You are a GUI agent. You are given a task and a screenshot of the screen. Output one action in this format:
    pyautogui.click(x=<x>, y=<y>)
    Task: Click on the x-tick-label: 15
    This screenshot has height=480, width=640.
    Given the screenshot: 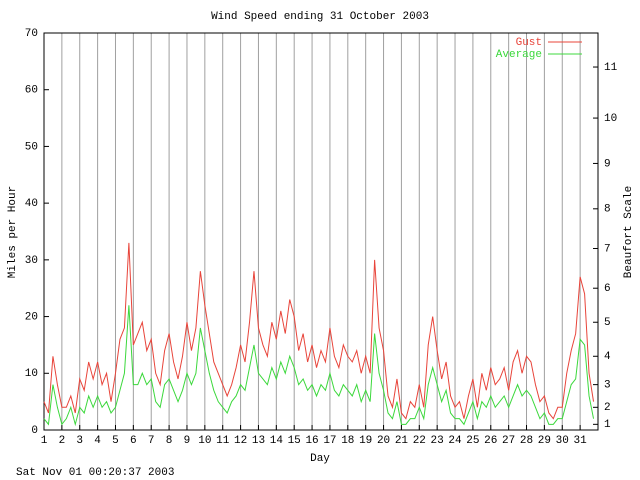 What is the action you would take?
    pyautogui.click(x=294, y=441)
    